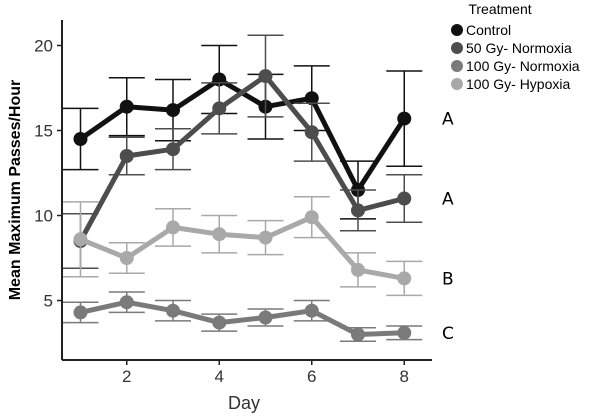 The height and width of the screenshot is (416, 597). What do you see at coordinates (48, 301) in the screenshot?
I see `y-tick-label: 5` at bounding box center [48, 301].